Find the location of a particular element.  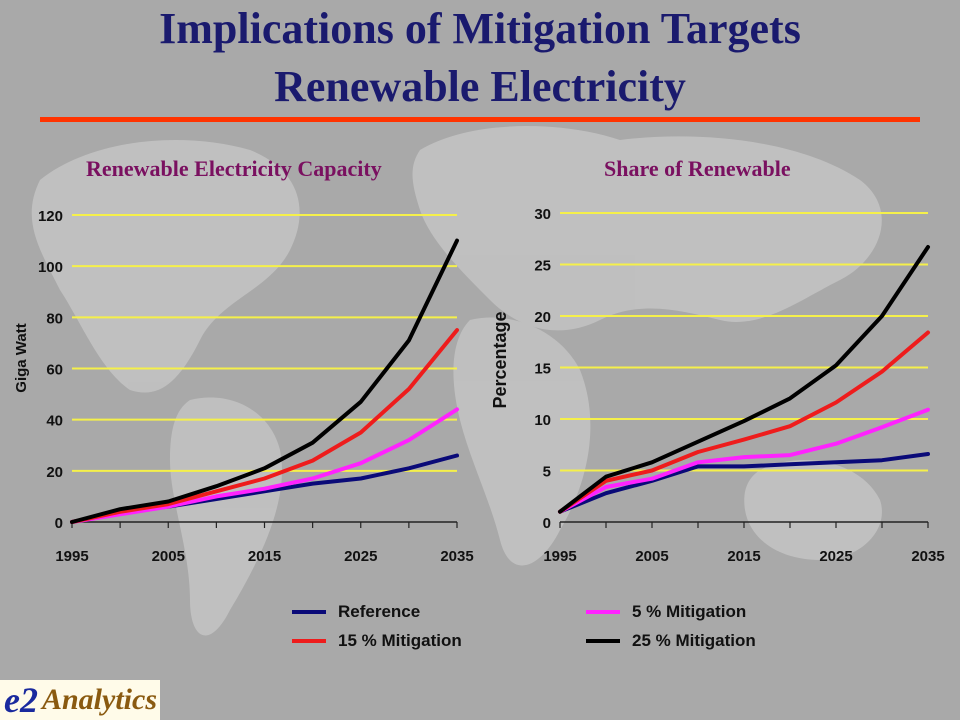

y-tick-label: 25 is located at coordinates (542, 266).